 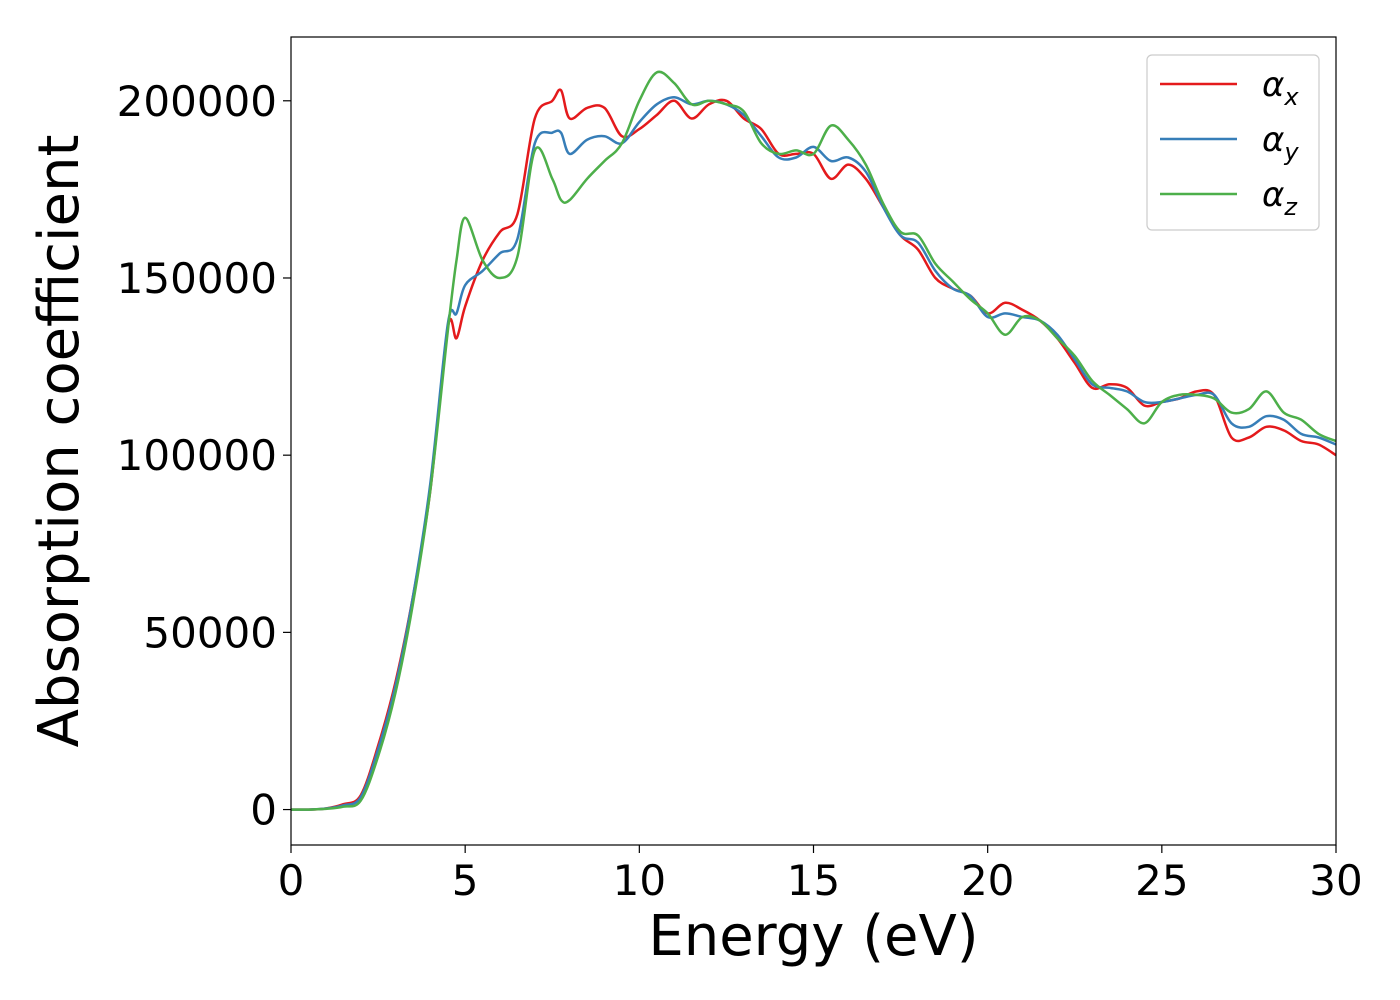 What do you see at coordinates (263, 810) in the screenshot?
I see `y-tick-label: 0` at bounding box center [263, 810].